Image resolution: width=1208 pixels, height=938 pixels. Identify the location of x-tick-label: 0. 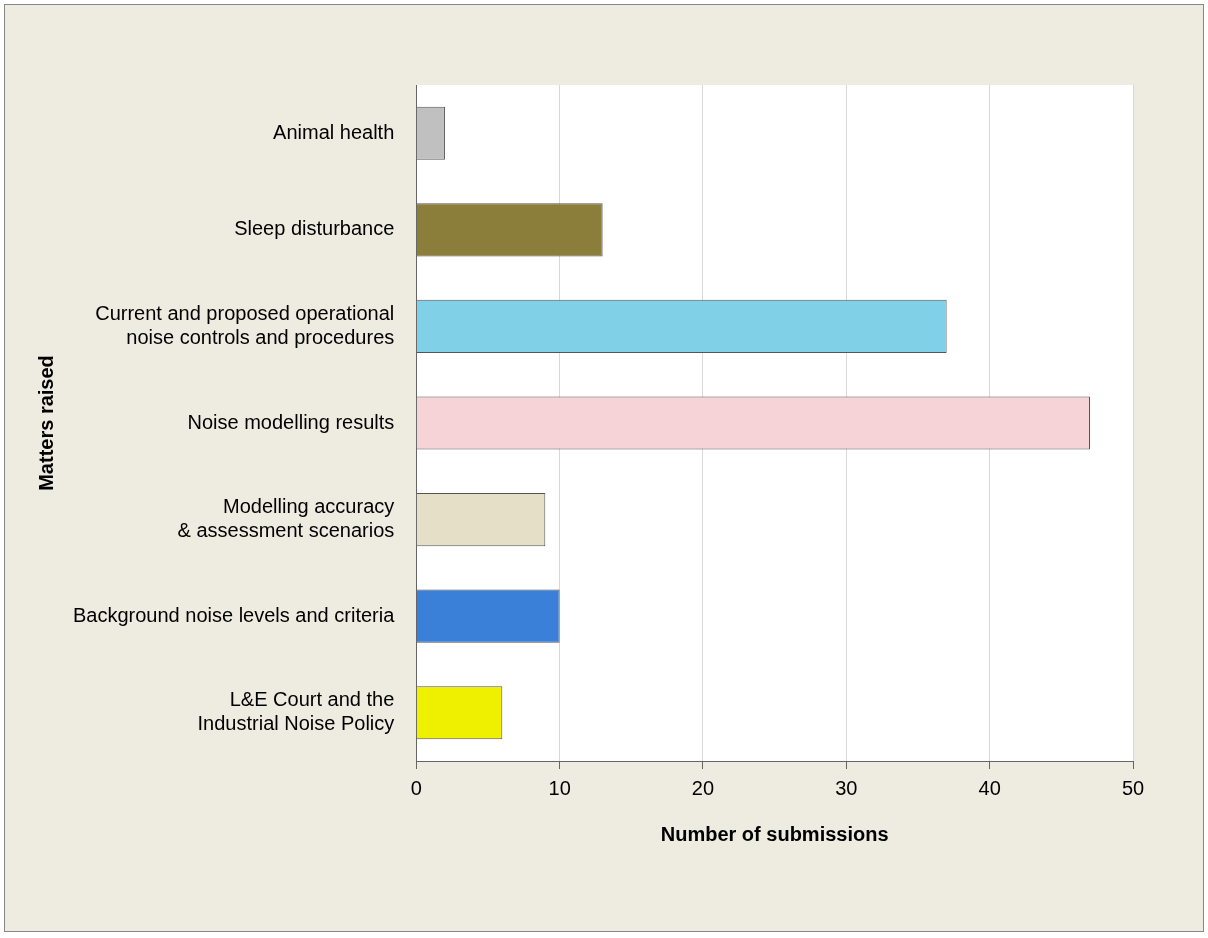
(416, 787).